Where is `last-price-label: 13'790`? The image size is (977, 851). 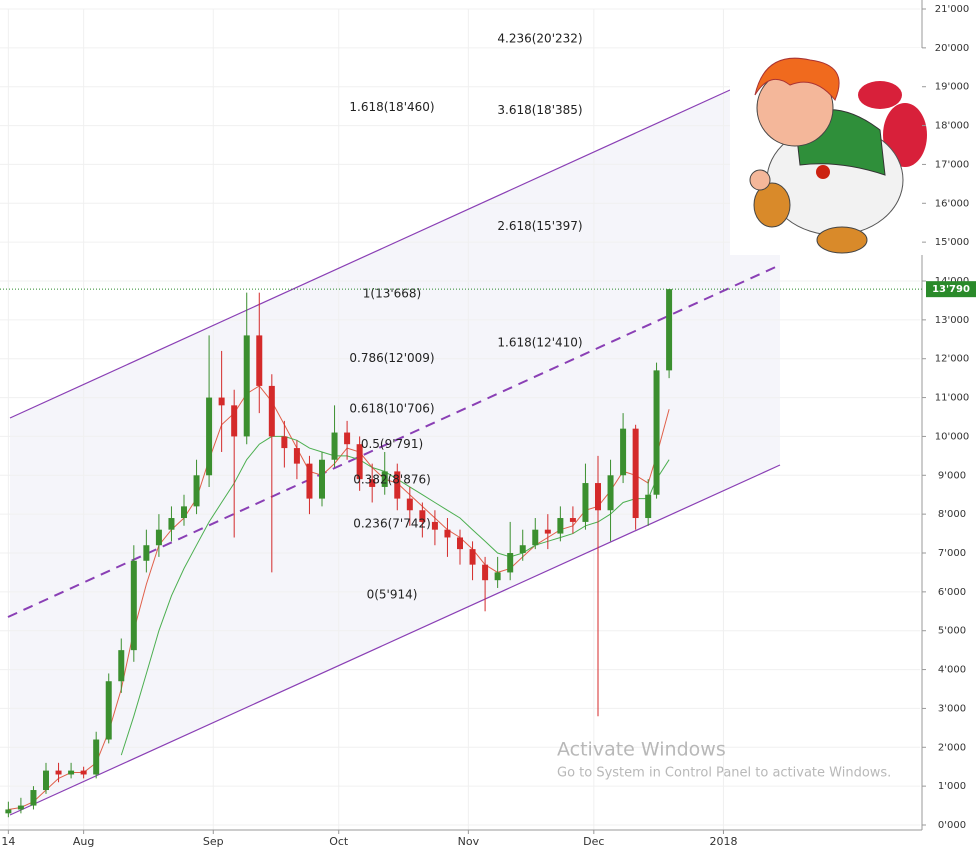 last-price-label: 13'790 is located at coordinates (951, 289).